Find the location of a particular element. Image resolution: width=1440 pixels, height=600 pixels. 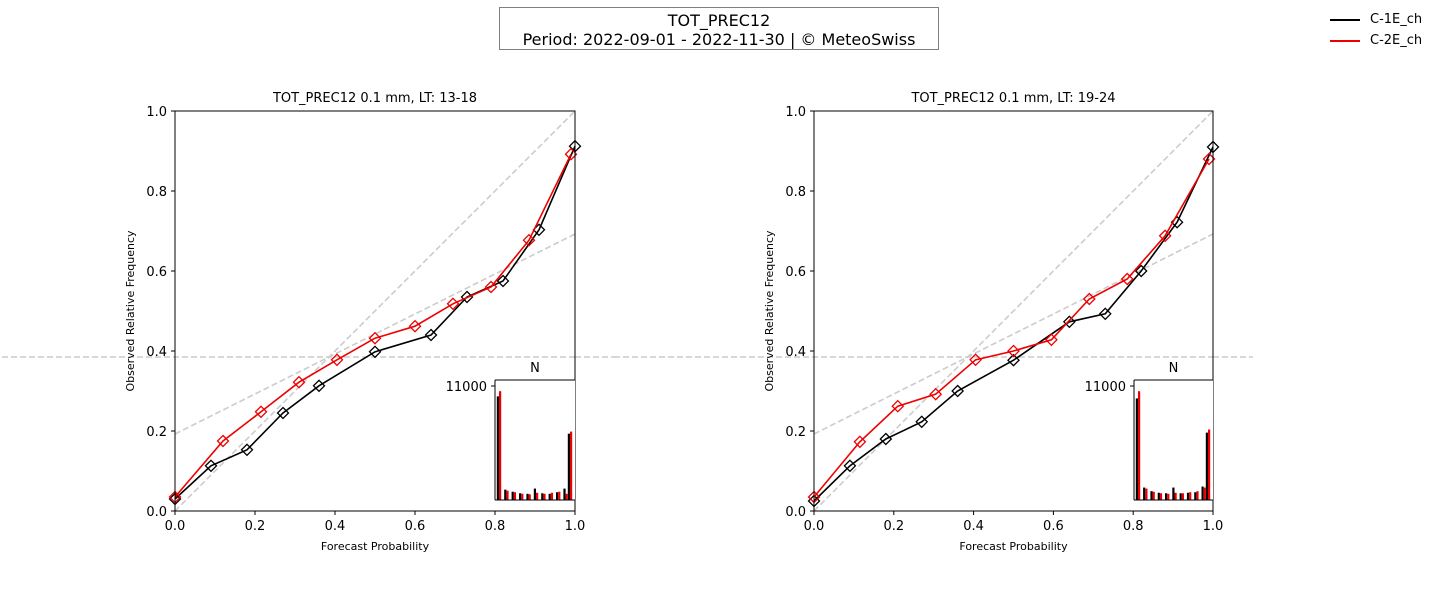

inset-y-tick-label: 11000 is located at coordinates (466, 387).